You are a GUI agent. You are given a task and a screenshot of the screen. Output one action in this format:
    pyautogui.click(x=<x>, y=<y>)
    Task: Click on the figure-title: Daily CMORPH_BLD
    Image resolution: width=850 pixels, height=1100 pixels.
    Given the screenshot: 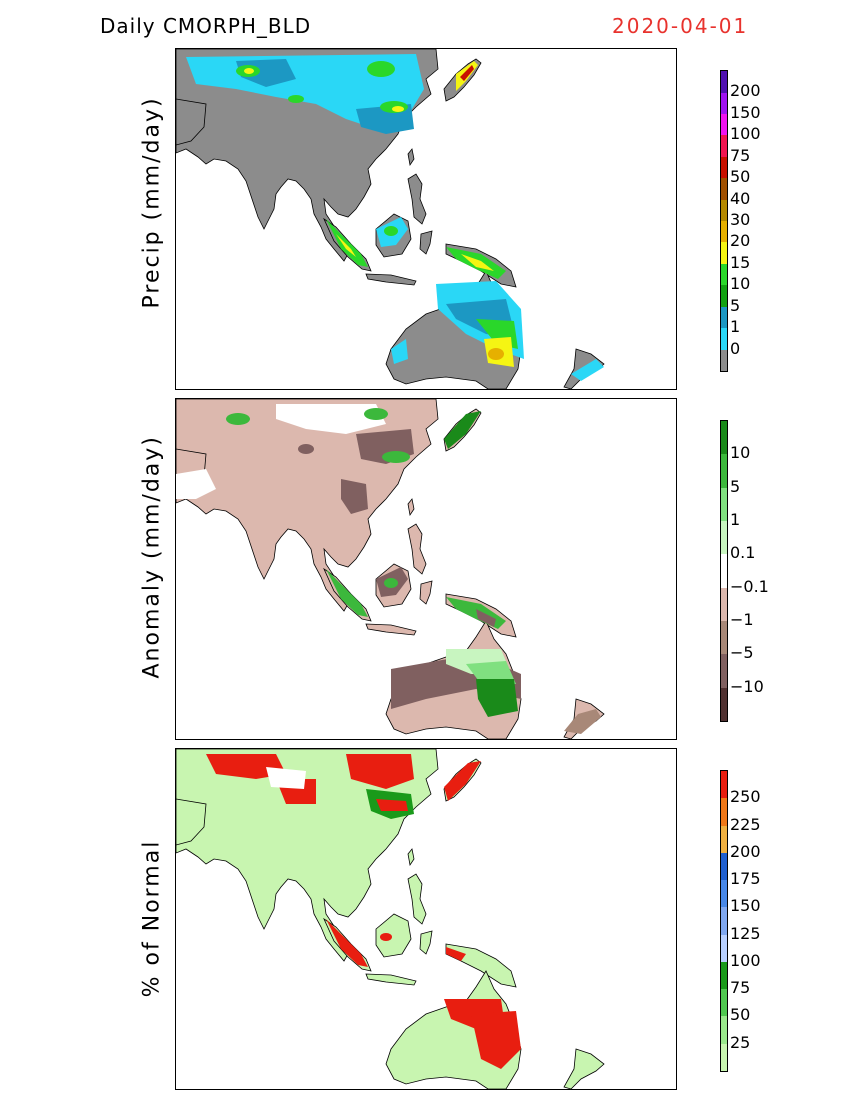 What is the action you would take?
    pyautogui.click(x=206, y=26)
    